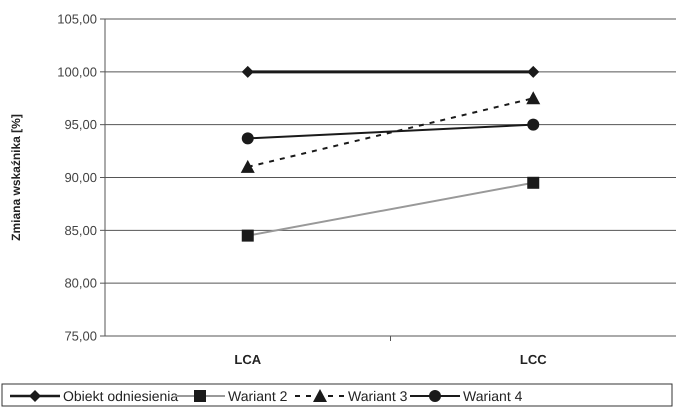 This screenshot has height=416, width=676. I want to click on y-tick-label: 80,00, so click(80, 283).